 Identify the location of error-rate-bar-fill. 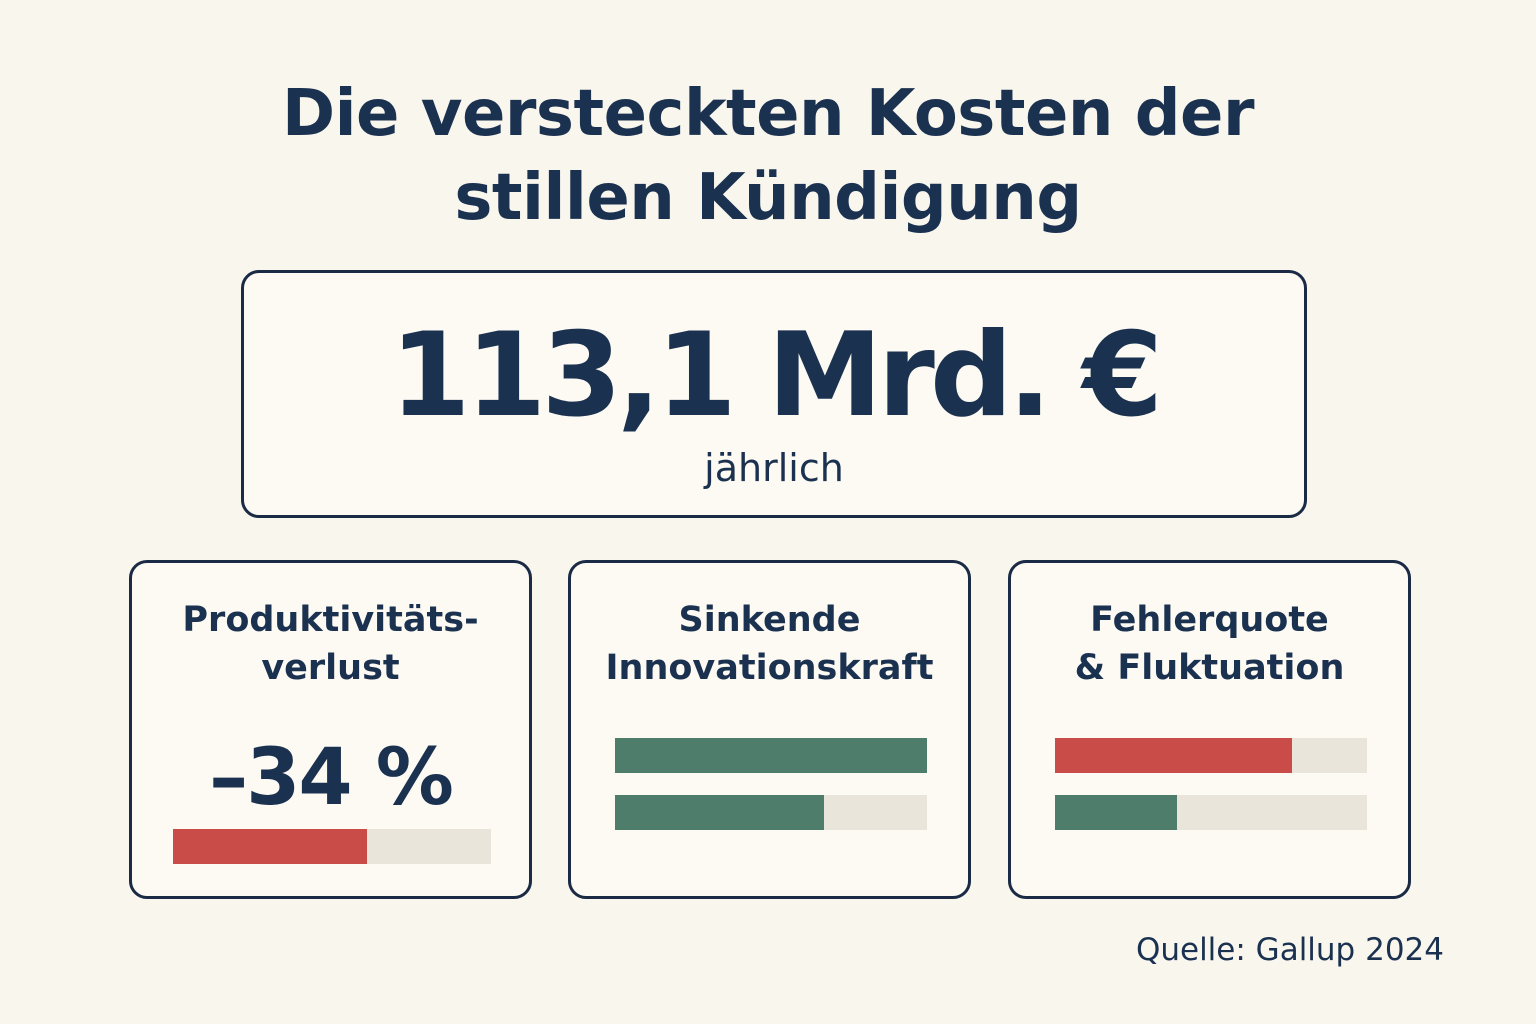
(1174, 755).